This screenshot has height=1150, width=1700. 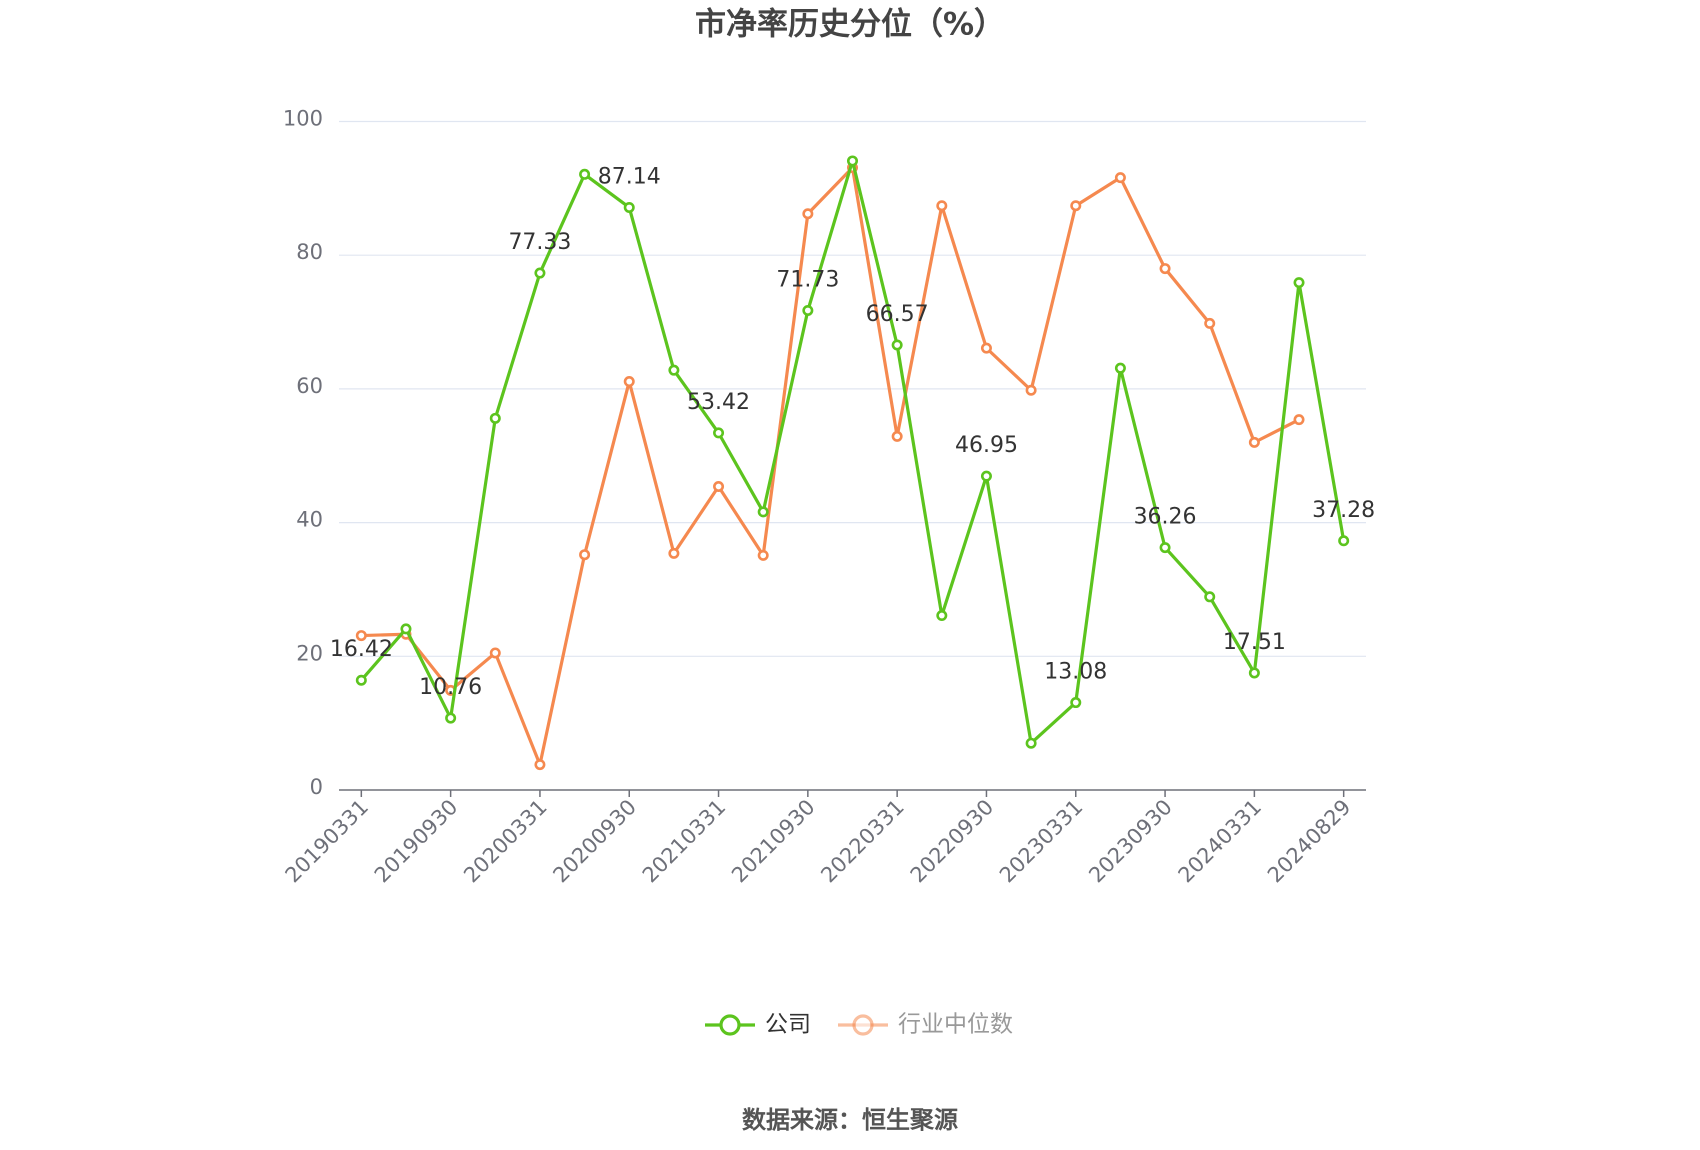 What do you see at coordinates (1220, 841) in the screenshot?
I see `x-tick-label: 20240331` at bounding box center [1220, 841].